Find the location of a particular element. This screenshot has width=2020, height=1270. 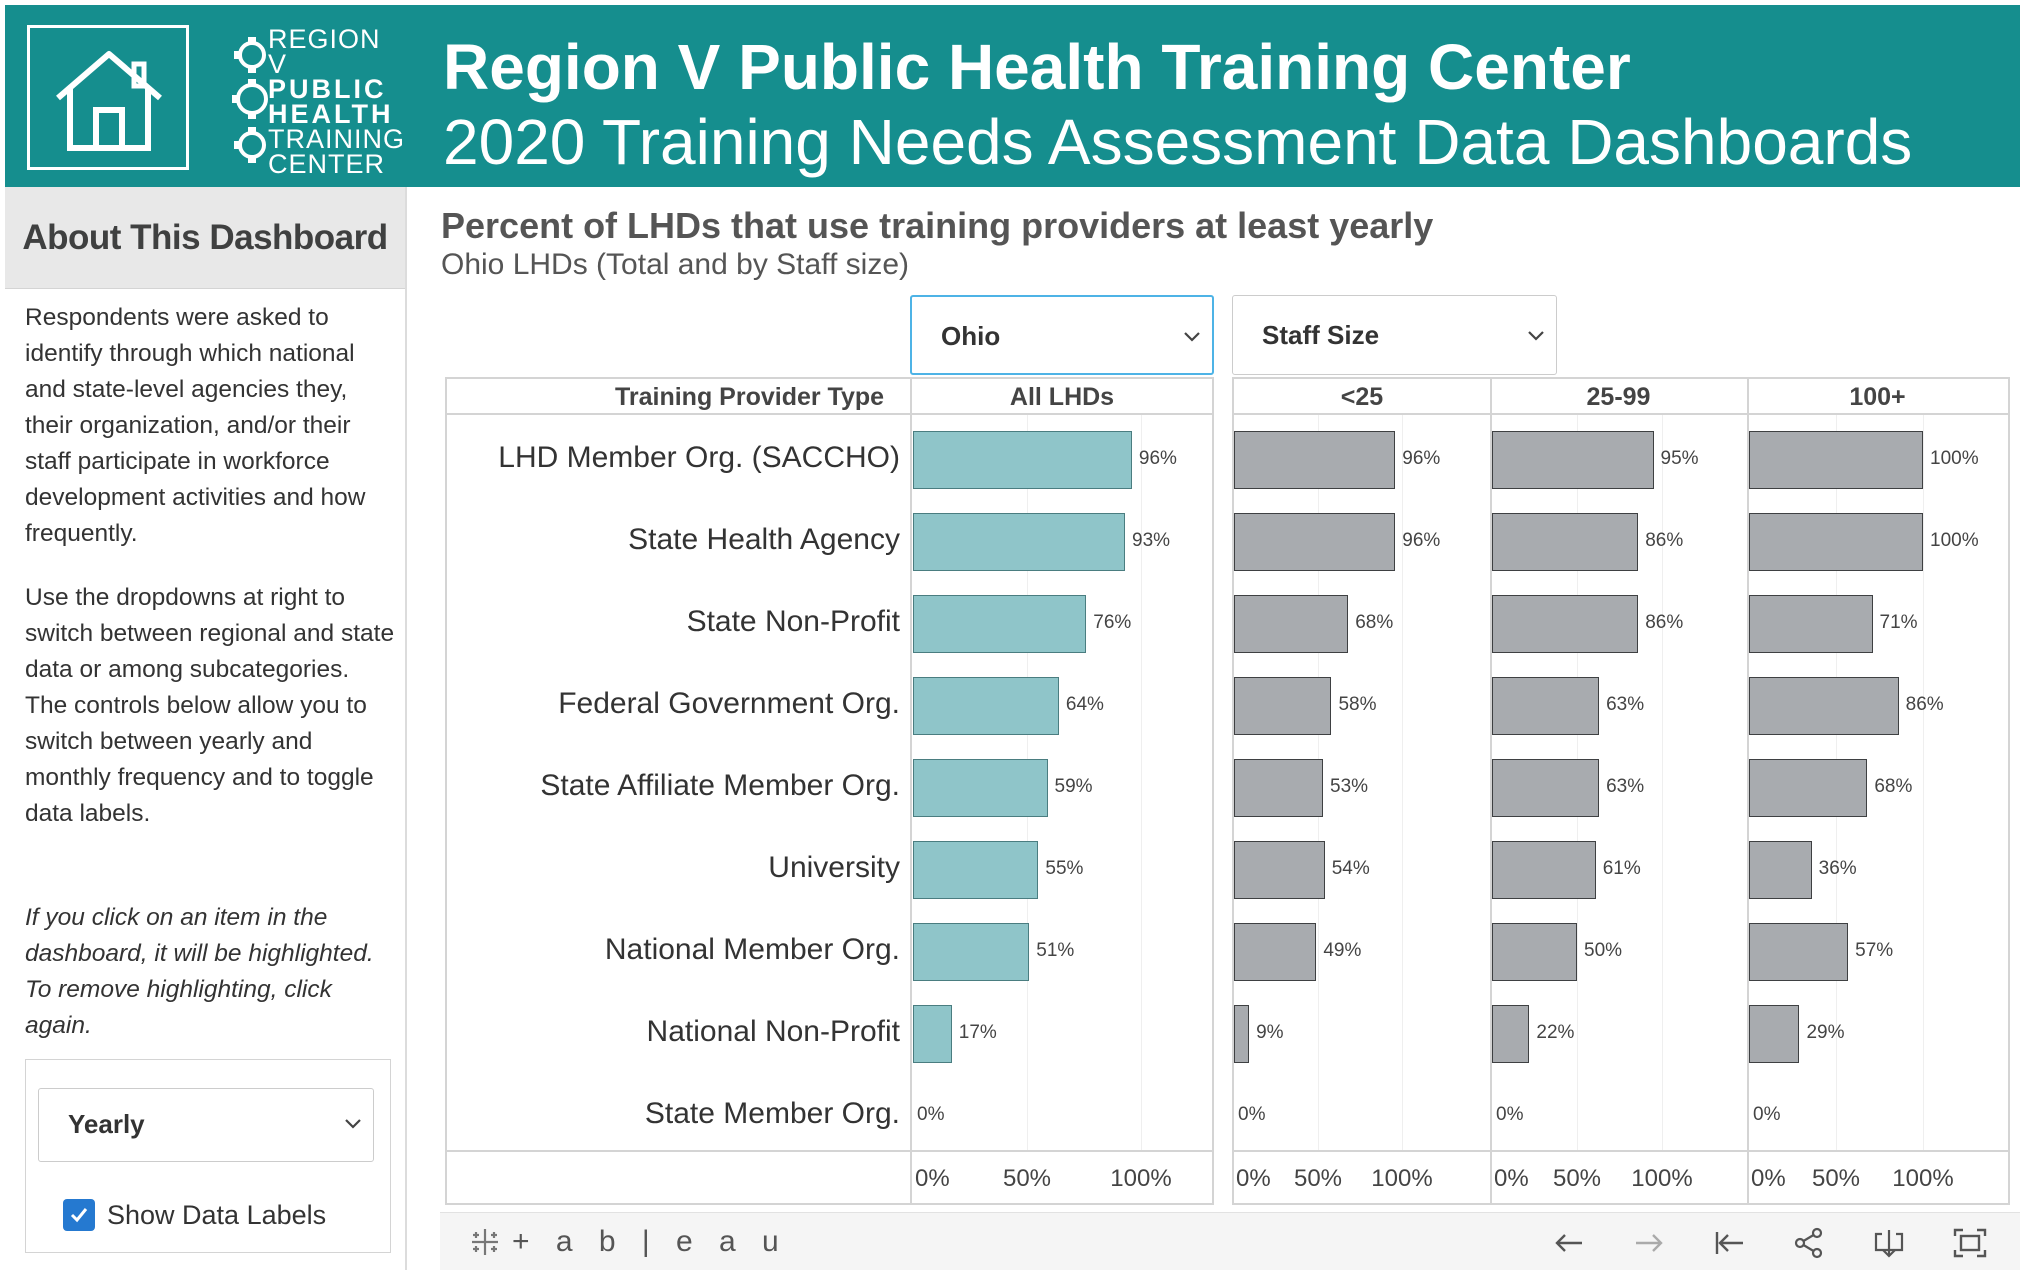

state-dropdown: Ohio is located at coordinates (1062, 335).